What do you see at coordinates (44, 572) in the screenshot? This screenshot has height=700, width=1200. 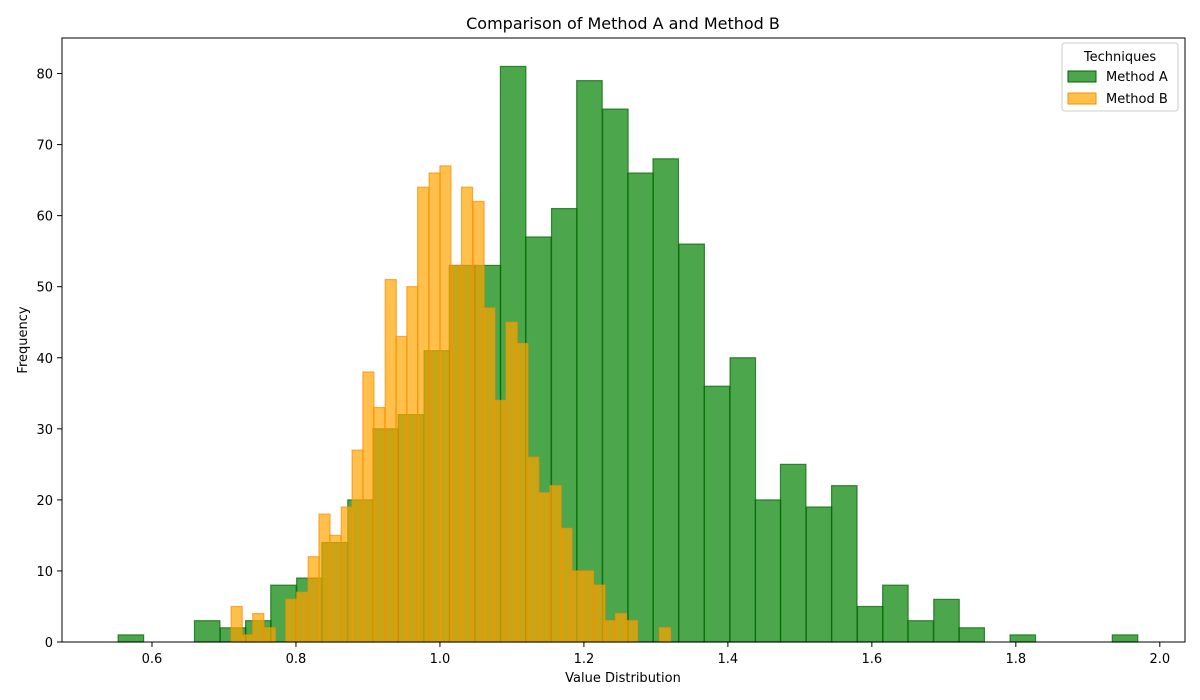 I see `y-tick-label-1: 10` at bounding box center [44, 572].